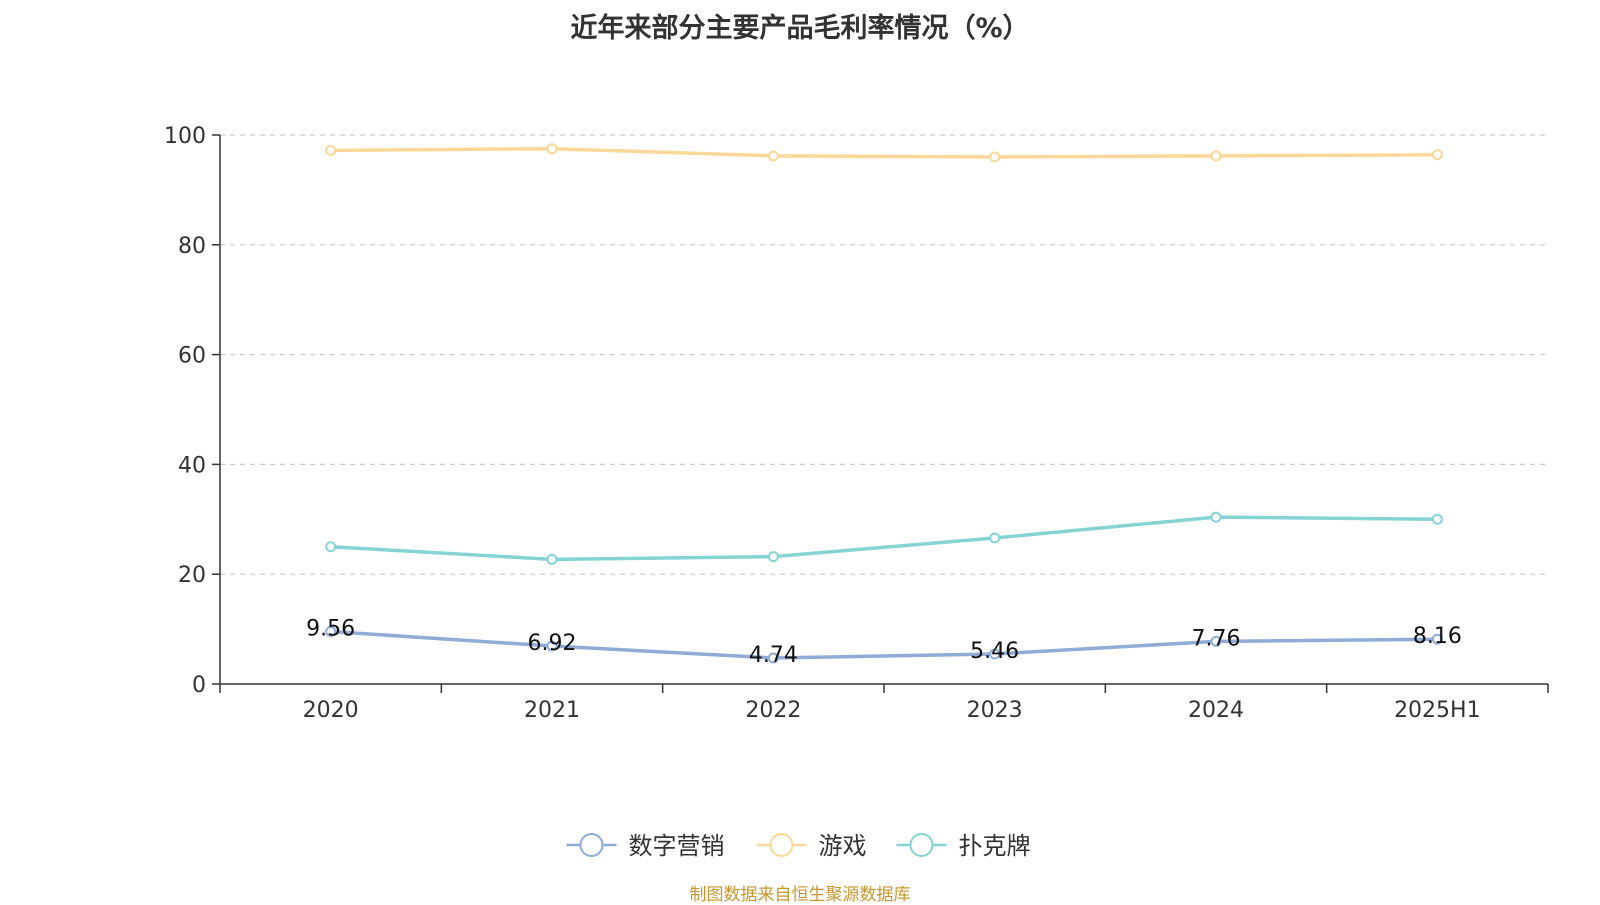 The width and height of the screenshot is (1600, 905). What do you see at coordinates (773, 710) in the screenshot?
I see `x-tick-label: 2022` at bounding box center [773, 710].